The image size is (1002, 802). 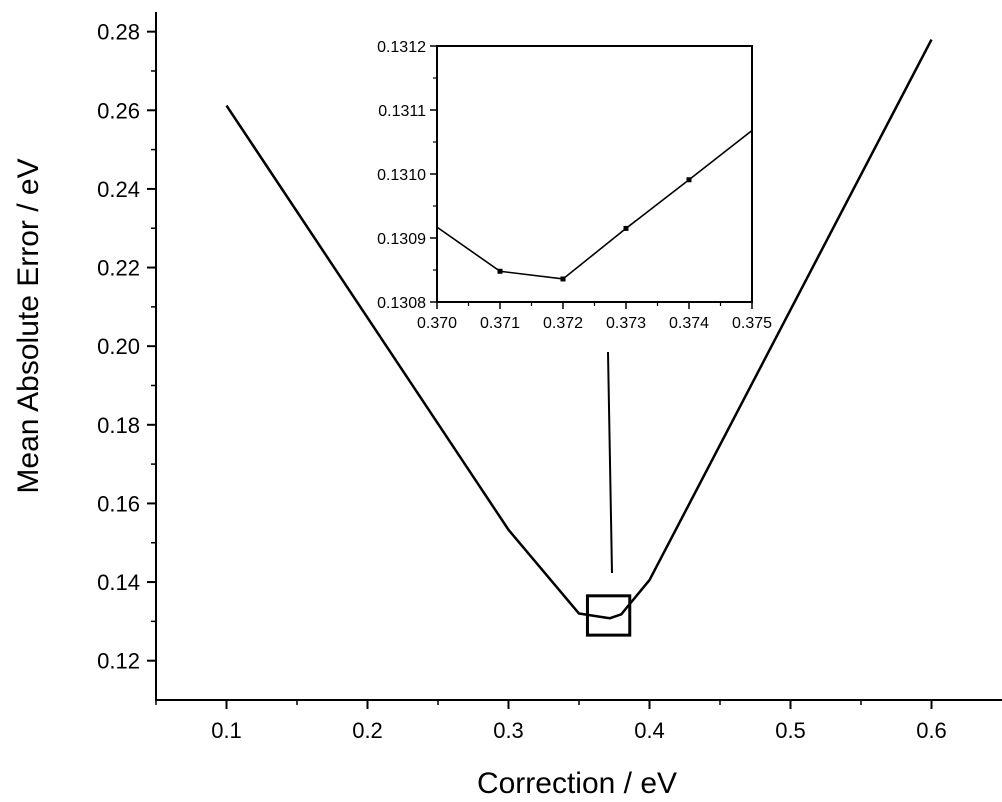 What do you see at coordinates (401, 175) in the screenshot?
I see `inset-y-tick-label: 0.1310` at bounding box center [401, 175].